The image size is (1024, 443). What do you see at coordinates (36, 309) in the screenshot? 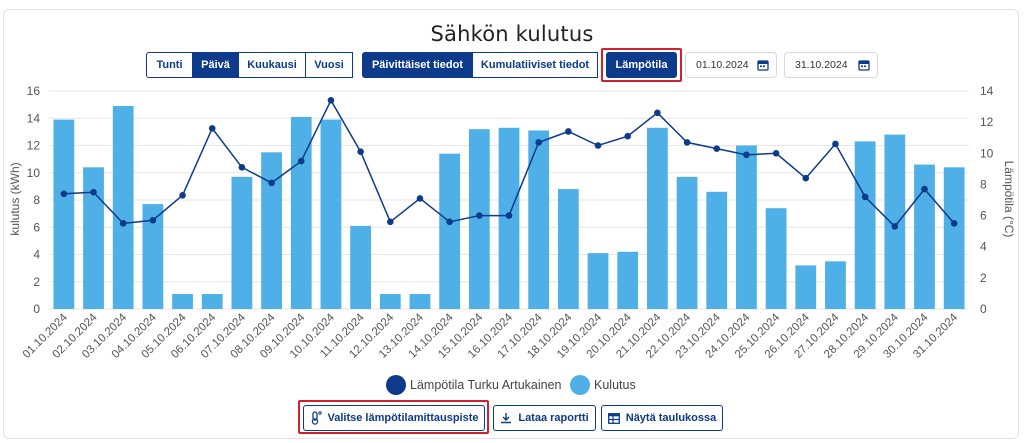
I see `y-tick-label-left: 0` at bounding box center [36, 309].